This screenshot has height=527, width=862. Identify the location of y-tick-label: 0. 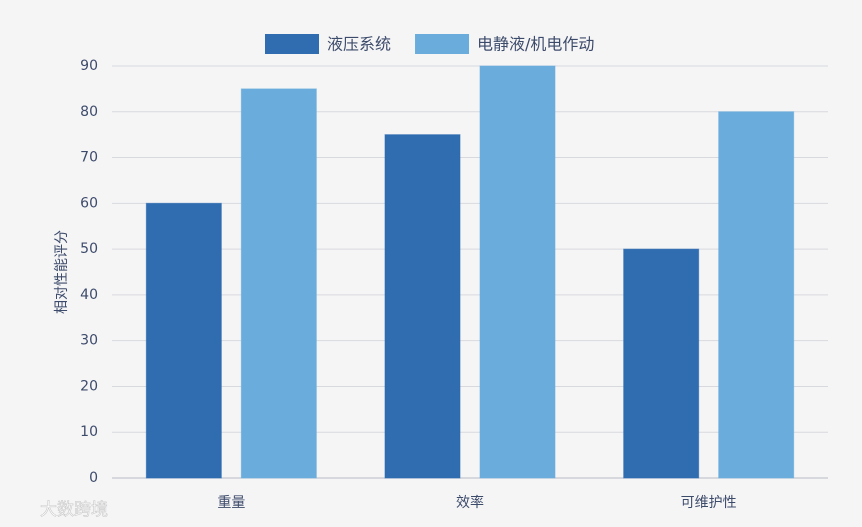
(93, 478).